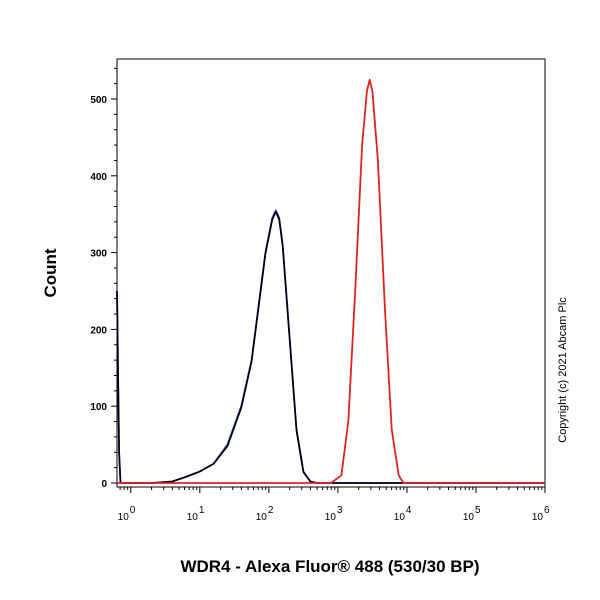 The width and height of the screenshot is (600, 600). Describe the element at coordinates (98, 330) in the screenshot. I see `y-tick-label: 200` at that location.